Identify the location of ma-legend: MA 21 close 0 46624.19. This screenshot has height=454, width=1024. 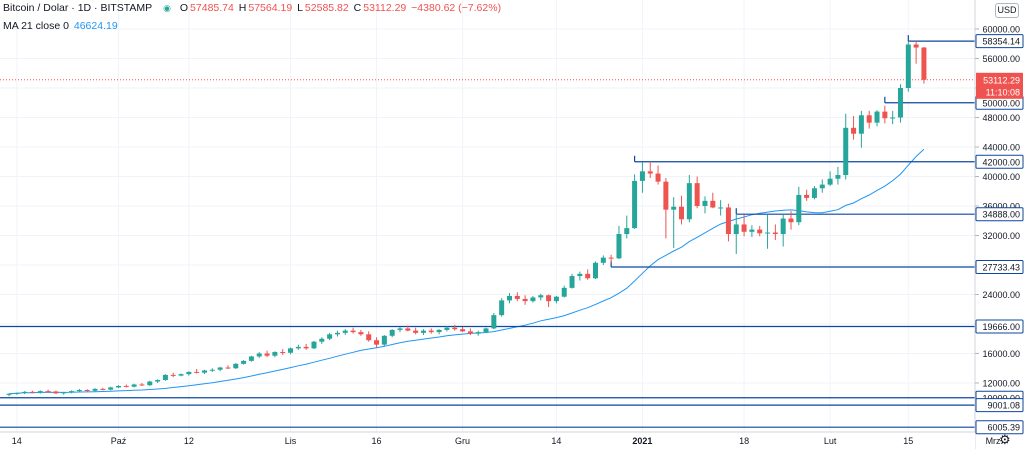
(61, 26).